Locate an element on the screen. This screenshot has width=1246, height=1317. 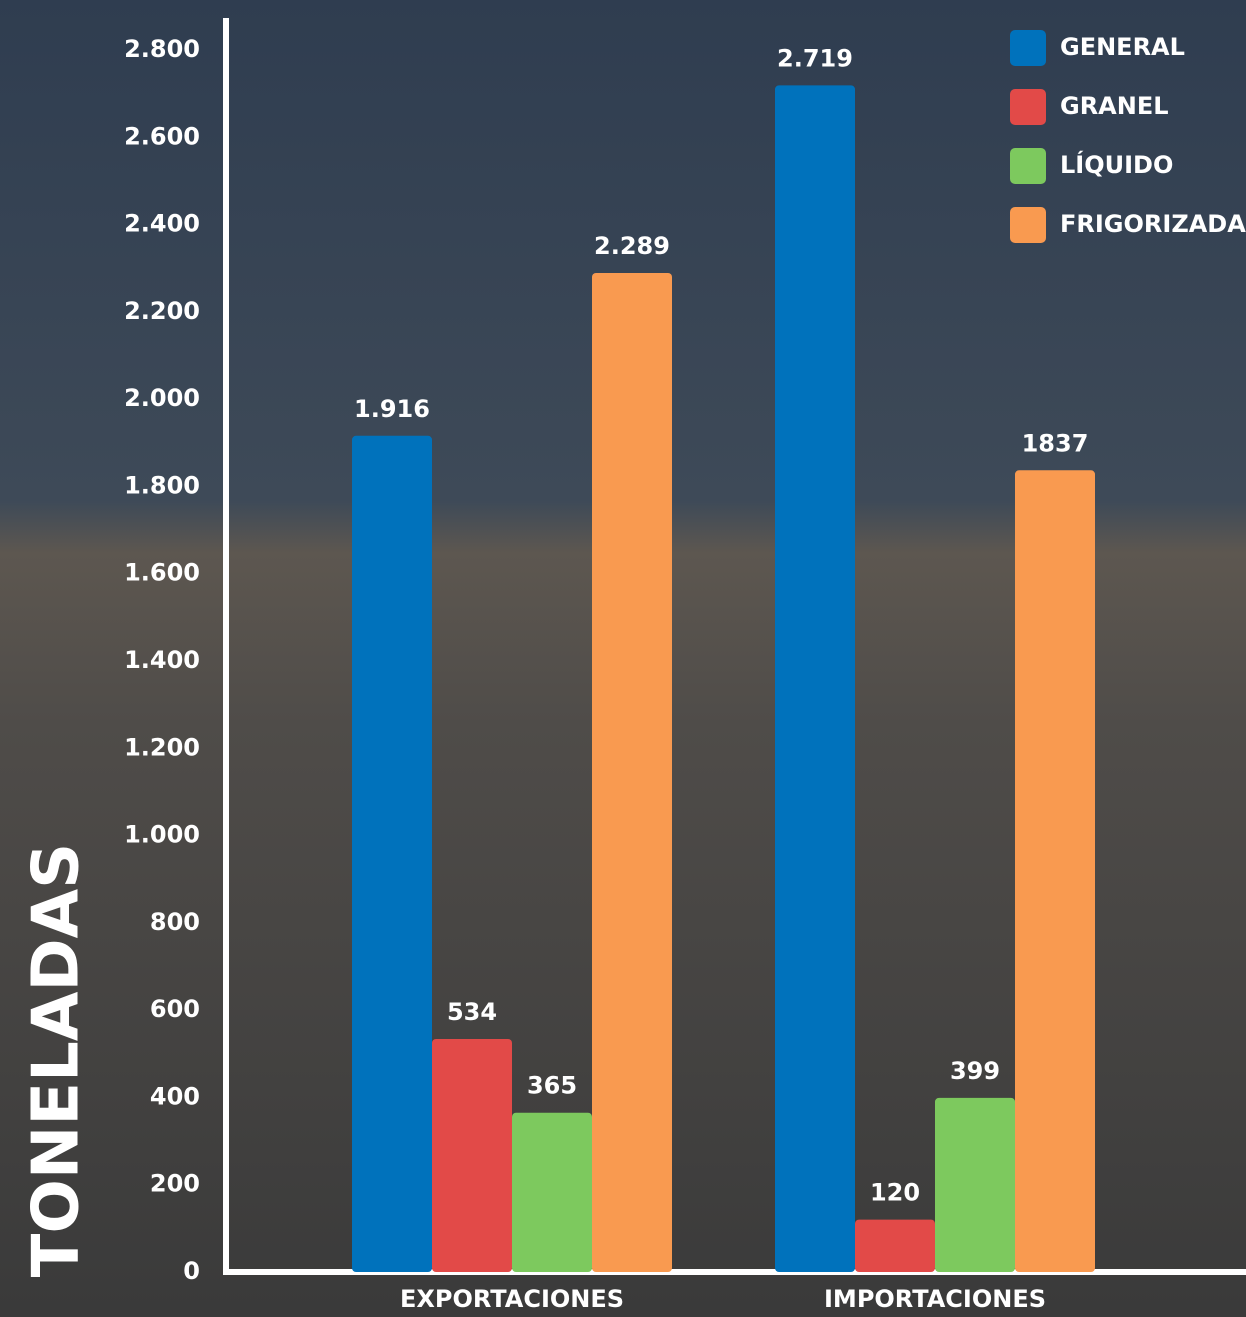
value-label: 399 is located at coordinates (975, 1071).